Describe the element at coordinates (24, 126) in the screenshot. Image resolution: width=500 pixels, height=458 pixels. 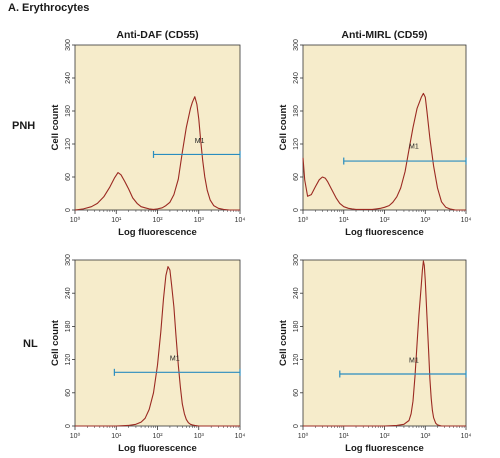
I see `row-label-pnh: PNH` at that location.